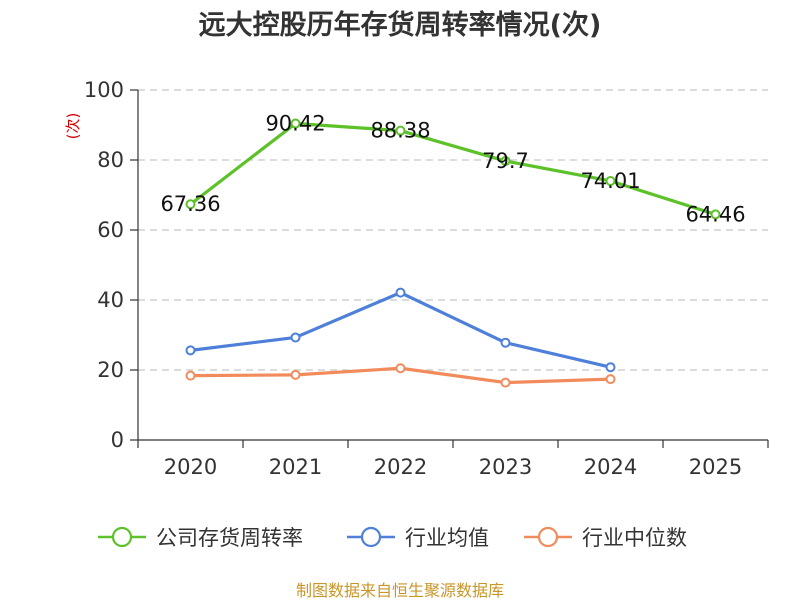 The image size is (800, 600). What do you see at coordinates (110, 300) in the screenshot?
I see `y-tick-label: 40` at bounding box center [110, 300].